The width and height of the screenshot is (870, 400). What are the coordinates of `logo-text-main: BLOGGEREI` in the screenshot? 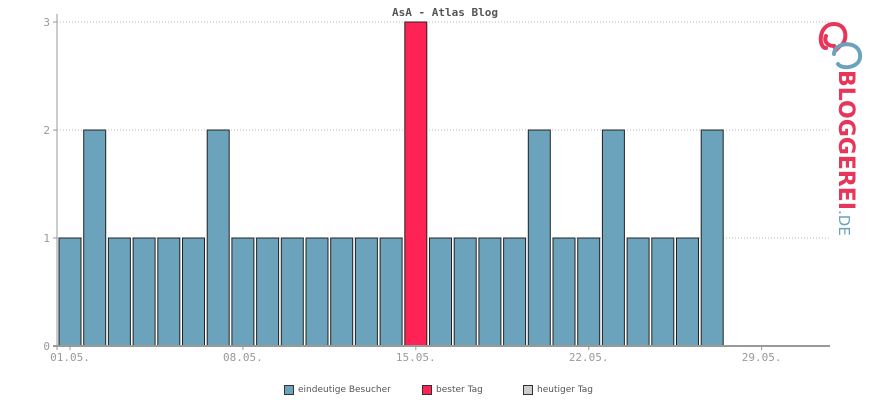 It's located at (845, 140).